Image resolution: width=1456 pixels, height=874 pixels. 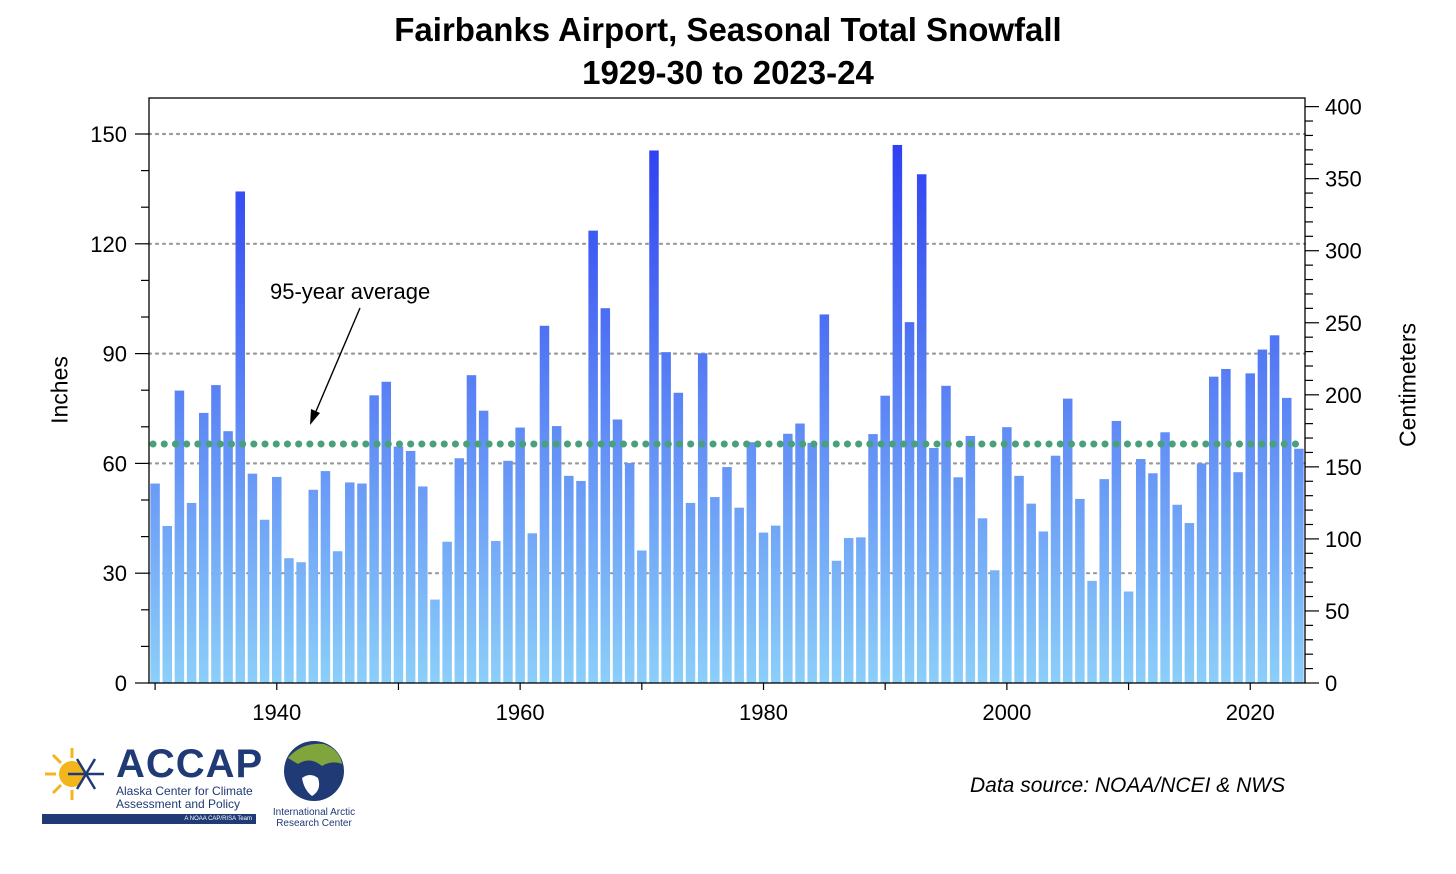 I want to click on accap-subtitle-line2: Assessment and Policy, so click(x=178, y=804).